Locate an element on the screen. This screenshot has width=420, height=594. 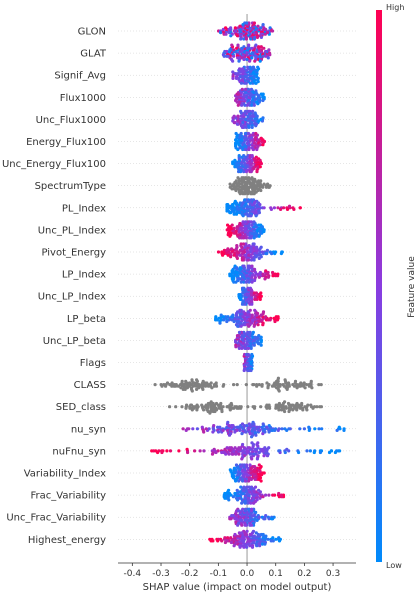
x-tick-label: -0.3 is located at coordinates (161, 574).